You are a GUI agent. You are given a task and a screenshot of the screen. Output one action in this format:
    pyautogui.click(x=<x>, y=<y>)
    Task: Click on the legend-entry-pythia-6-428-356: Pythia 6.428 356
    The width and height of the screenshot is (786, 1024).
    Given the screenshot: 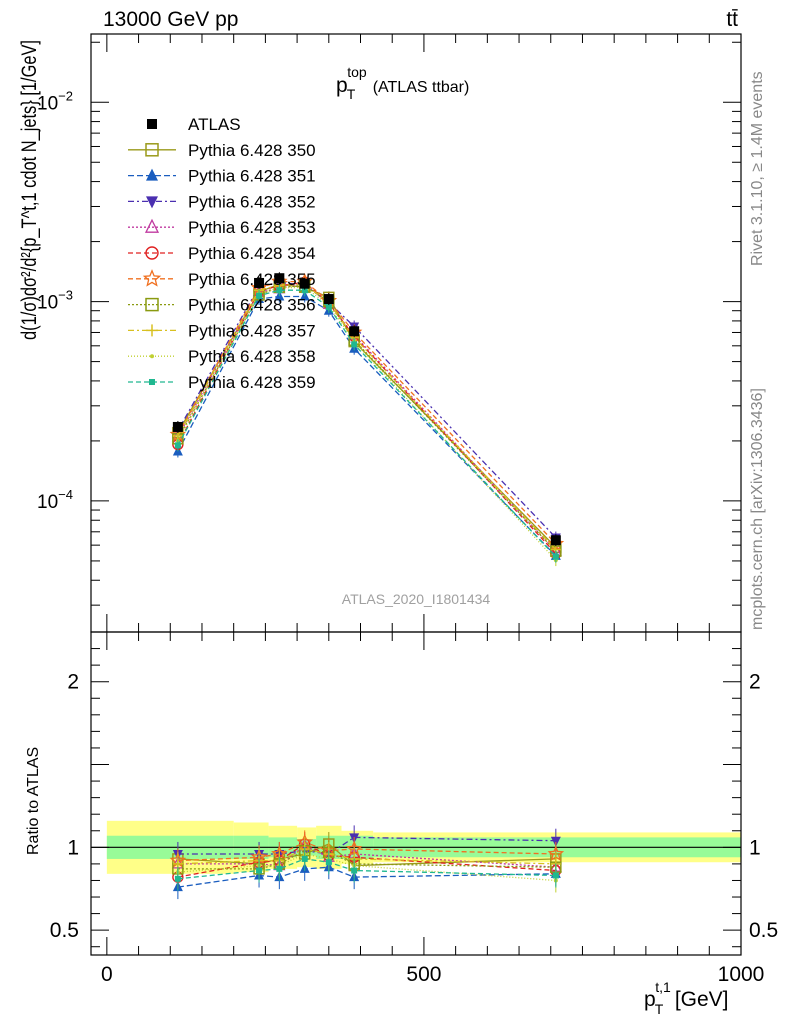 What is the action you would take?
    pyautogui.click(x=222, y=305)
    